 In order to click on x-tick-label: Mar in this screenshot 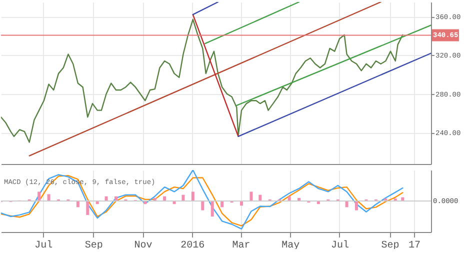, I will do `click(241, 246)`.